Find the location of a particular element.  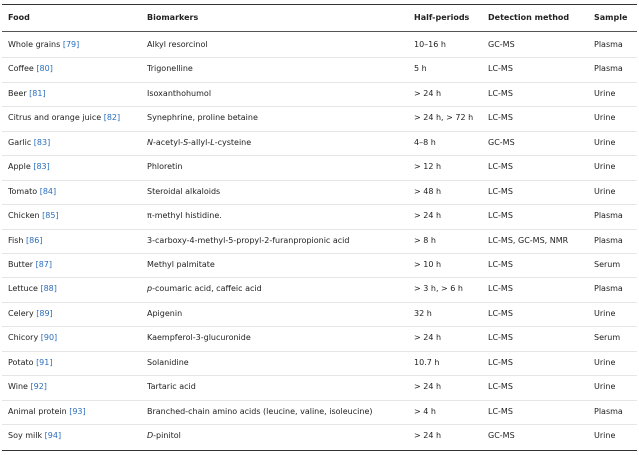

food-cell: Fish [86] is located at coordinates (25, 241).